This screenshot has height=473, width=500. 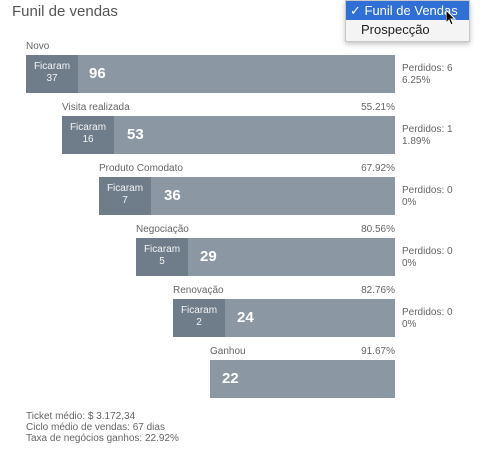 I want to click on dropdown-option-funil-de-vendas: ✓ Funil de Vendas, so click(x=407, y=10).